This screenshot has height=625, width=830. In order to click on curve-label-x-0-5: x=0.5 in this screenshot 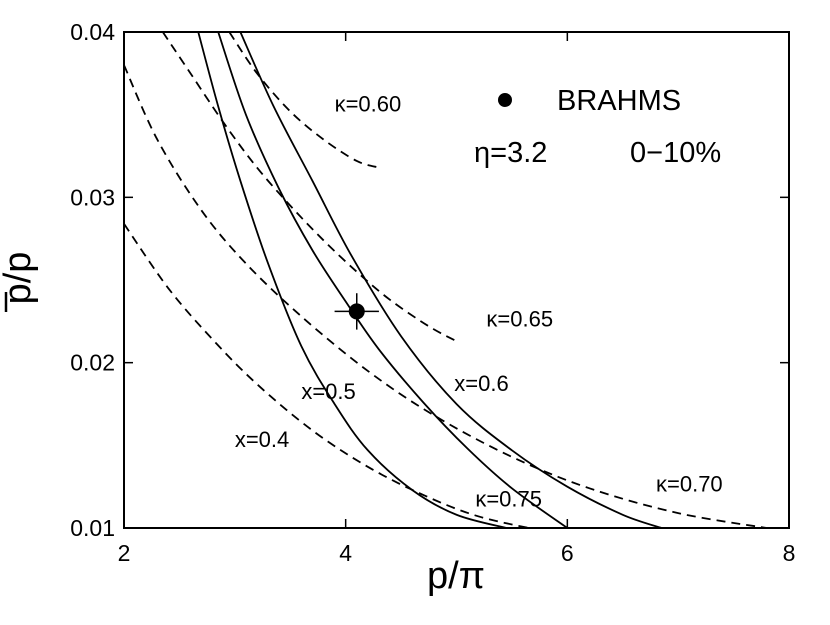, I will do `click(328, 391)`.